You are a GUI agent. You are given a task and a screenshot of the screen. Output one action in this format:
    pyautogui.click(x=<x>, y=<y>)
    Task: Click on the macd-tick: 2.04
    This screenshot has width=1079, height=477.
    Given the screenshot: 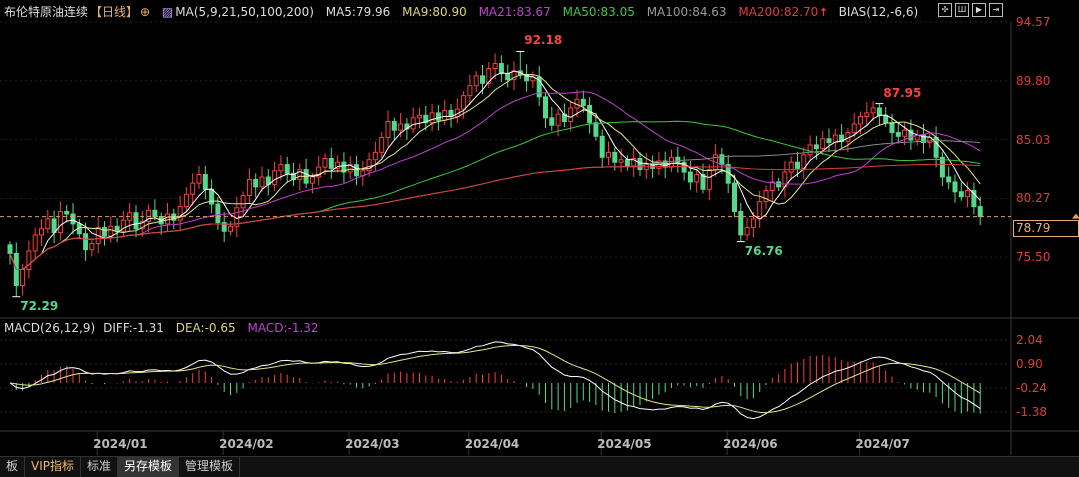 What is the action you would take?
    pyautogui.click(x=1029, y=340)
    